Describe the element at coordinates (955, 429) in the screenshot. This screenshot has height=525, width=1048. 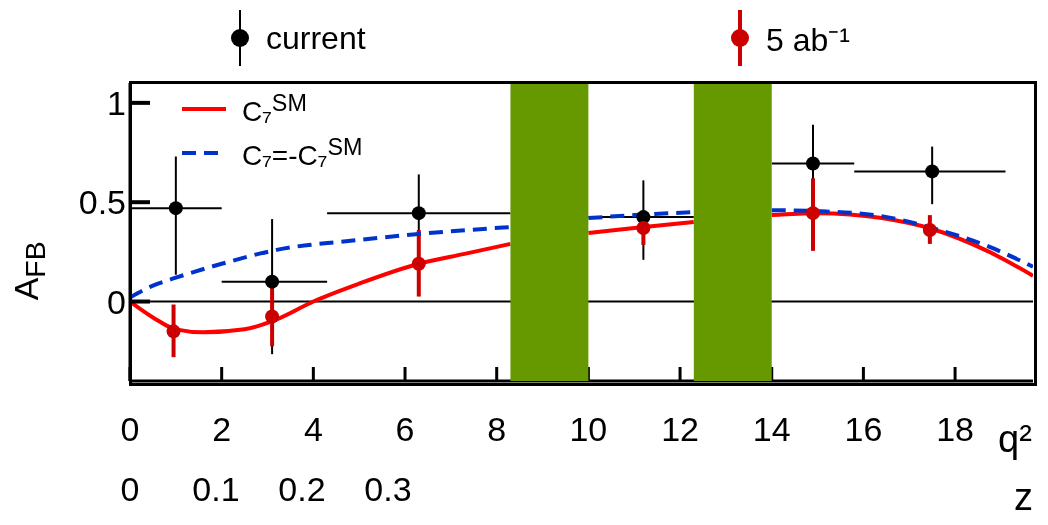
I see `x-tick-label: 18` at that location.